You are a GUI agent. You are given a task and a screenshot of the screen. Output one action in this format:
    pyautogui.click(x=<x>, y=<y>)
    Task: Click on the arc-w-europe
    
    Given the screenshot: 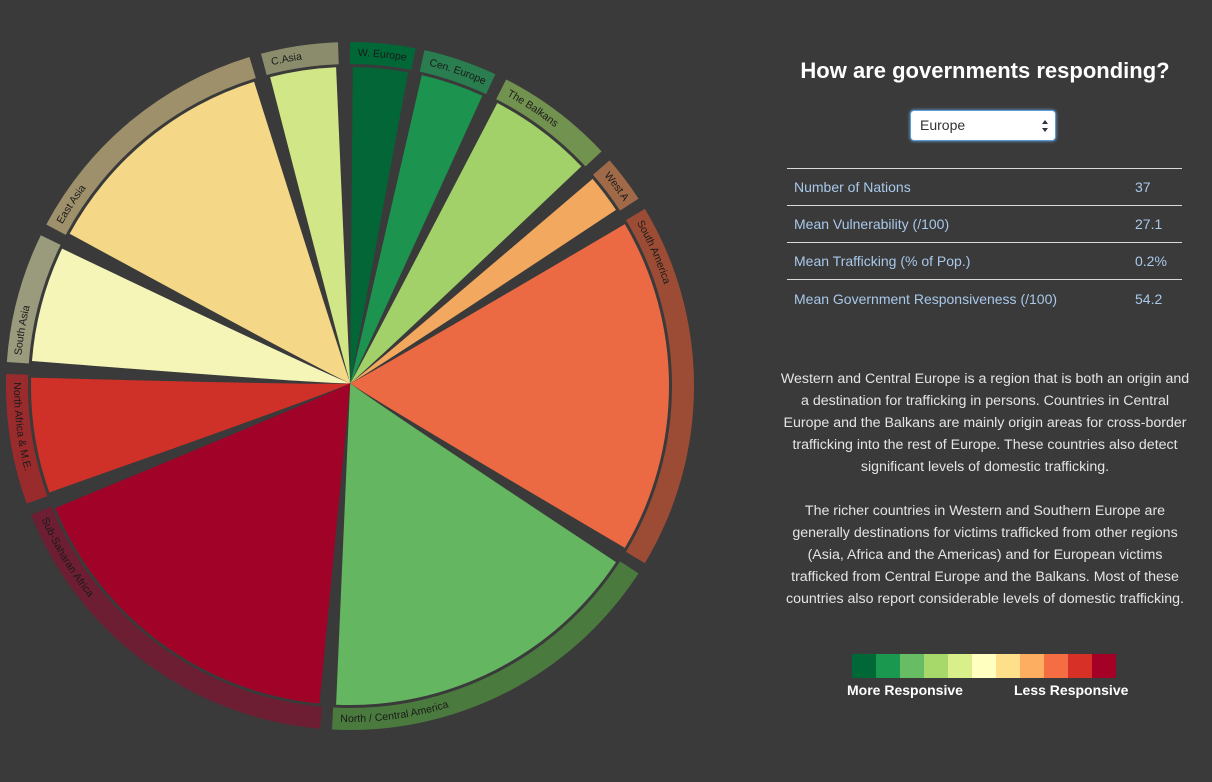 What is the action you would take?
    pyautogui.click(x=383, y=56)
    